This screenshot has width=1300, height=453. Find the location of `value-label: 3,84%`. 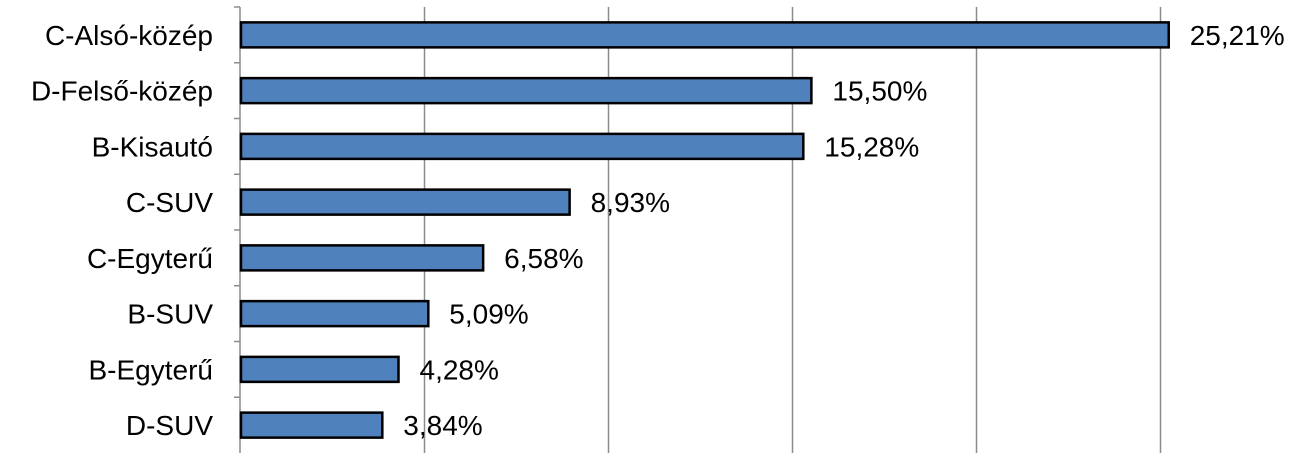

value-label: 3,84% is located at coordinates (442, 425).